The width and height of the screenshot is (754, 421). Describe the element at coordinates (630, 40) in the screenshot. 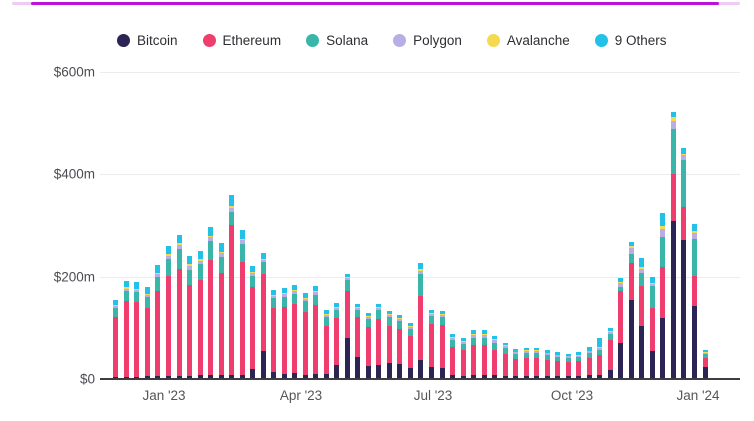

I see `legend-item-9-others: 9 Others` at that location.